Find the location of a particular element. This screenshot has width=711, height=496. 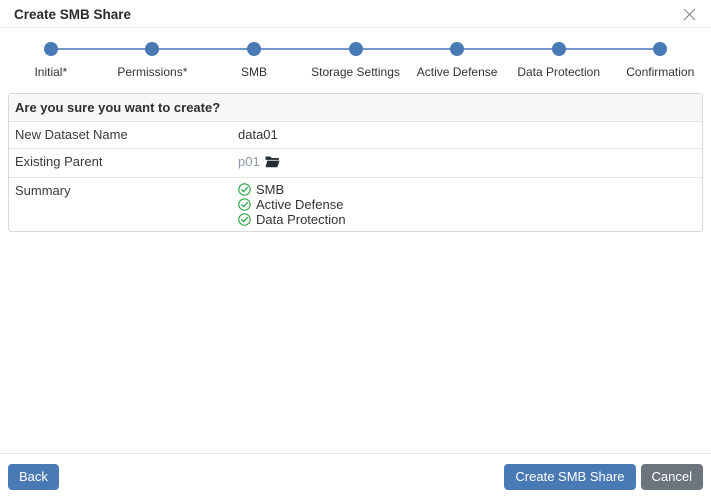

table-row: New Dataset Name data01 is located at coordinates (355, 134).